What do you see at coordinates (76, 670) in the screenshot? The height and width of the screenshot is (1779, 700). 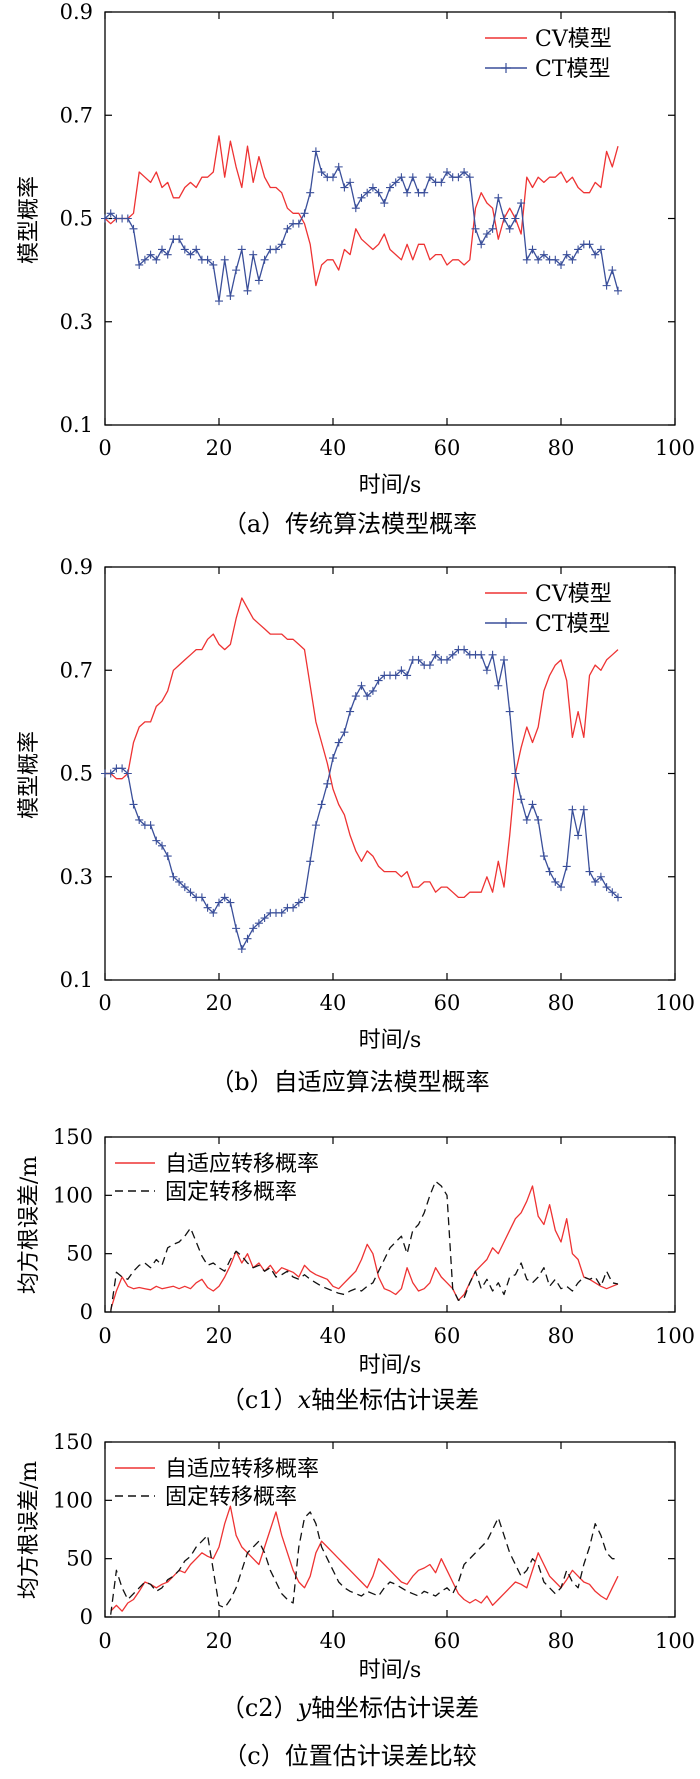 I see `y-tick-label: 0.7` at bounding box center [76, 670].